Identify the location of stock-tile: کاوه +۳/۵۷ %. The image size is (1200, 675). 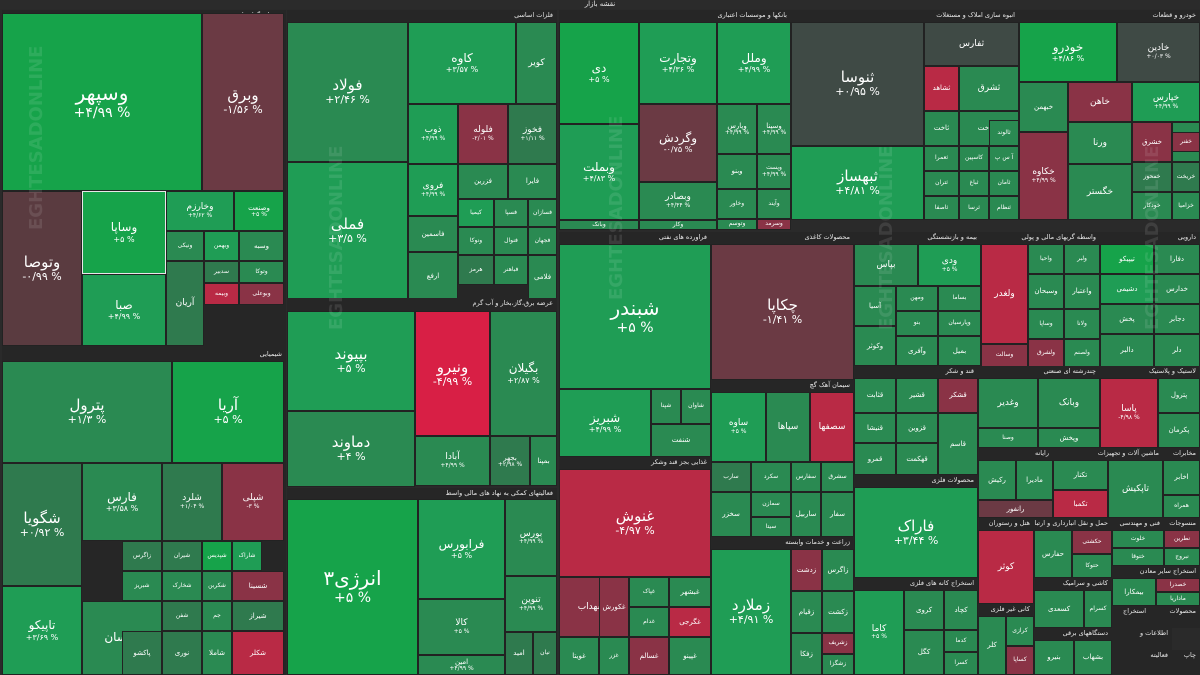
(462, 63).